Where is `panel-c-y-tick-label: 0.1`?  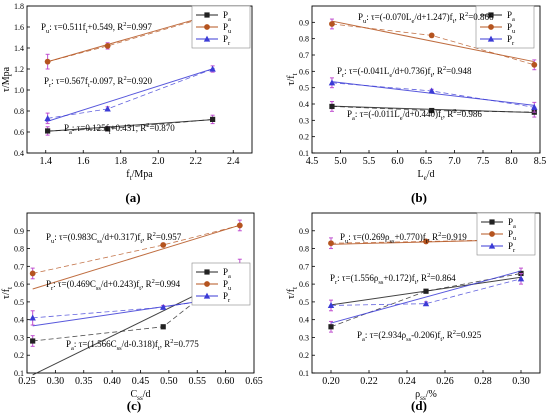 panel-c-y-tick-label: 0.1 is located at coordinates (19, 373).